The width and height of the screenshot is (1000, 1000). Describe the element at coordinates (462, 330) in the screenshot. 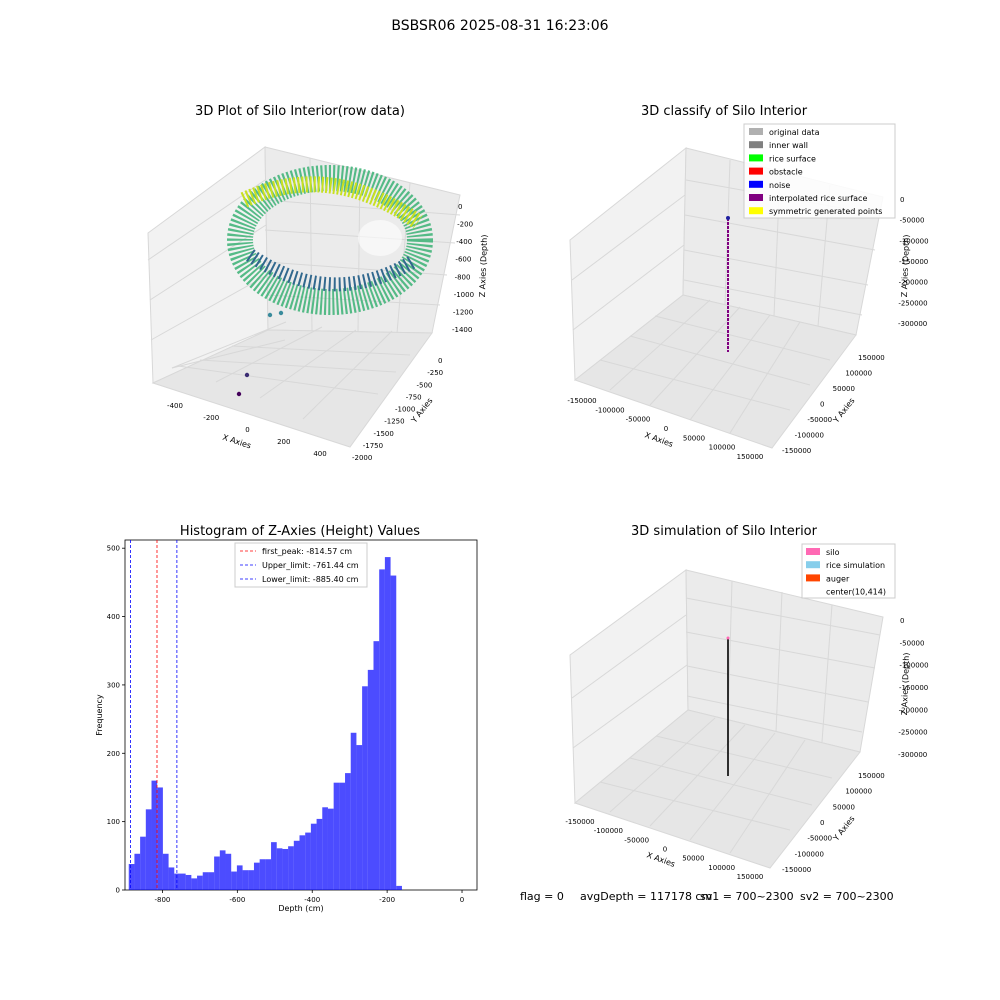

I see `z-tick-label: -1400` at that location.